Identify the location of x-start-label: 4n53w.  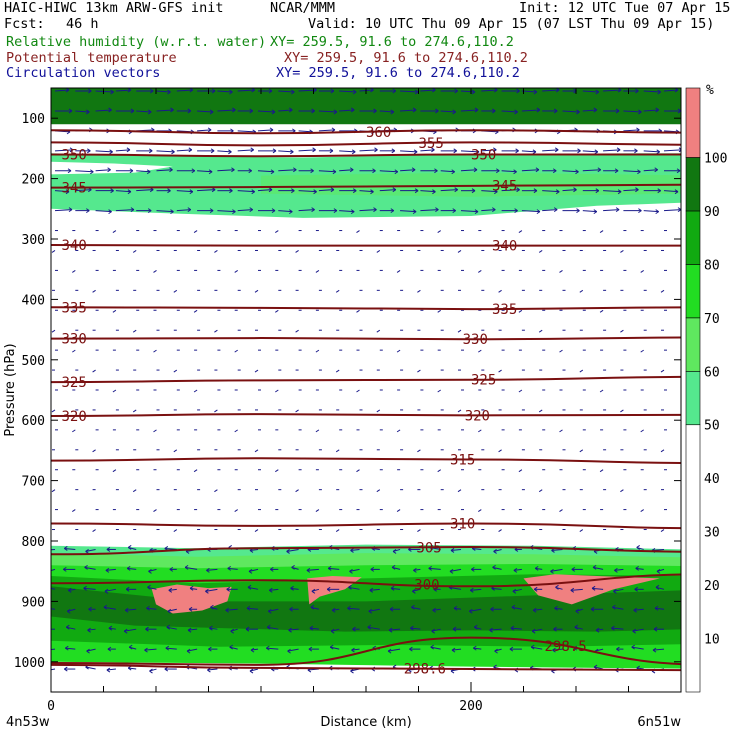
(28, 722).